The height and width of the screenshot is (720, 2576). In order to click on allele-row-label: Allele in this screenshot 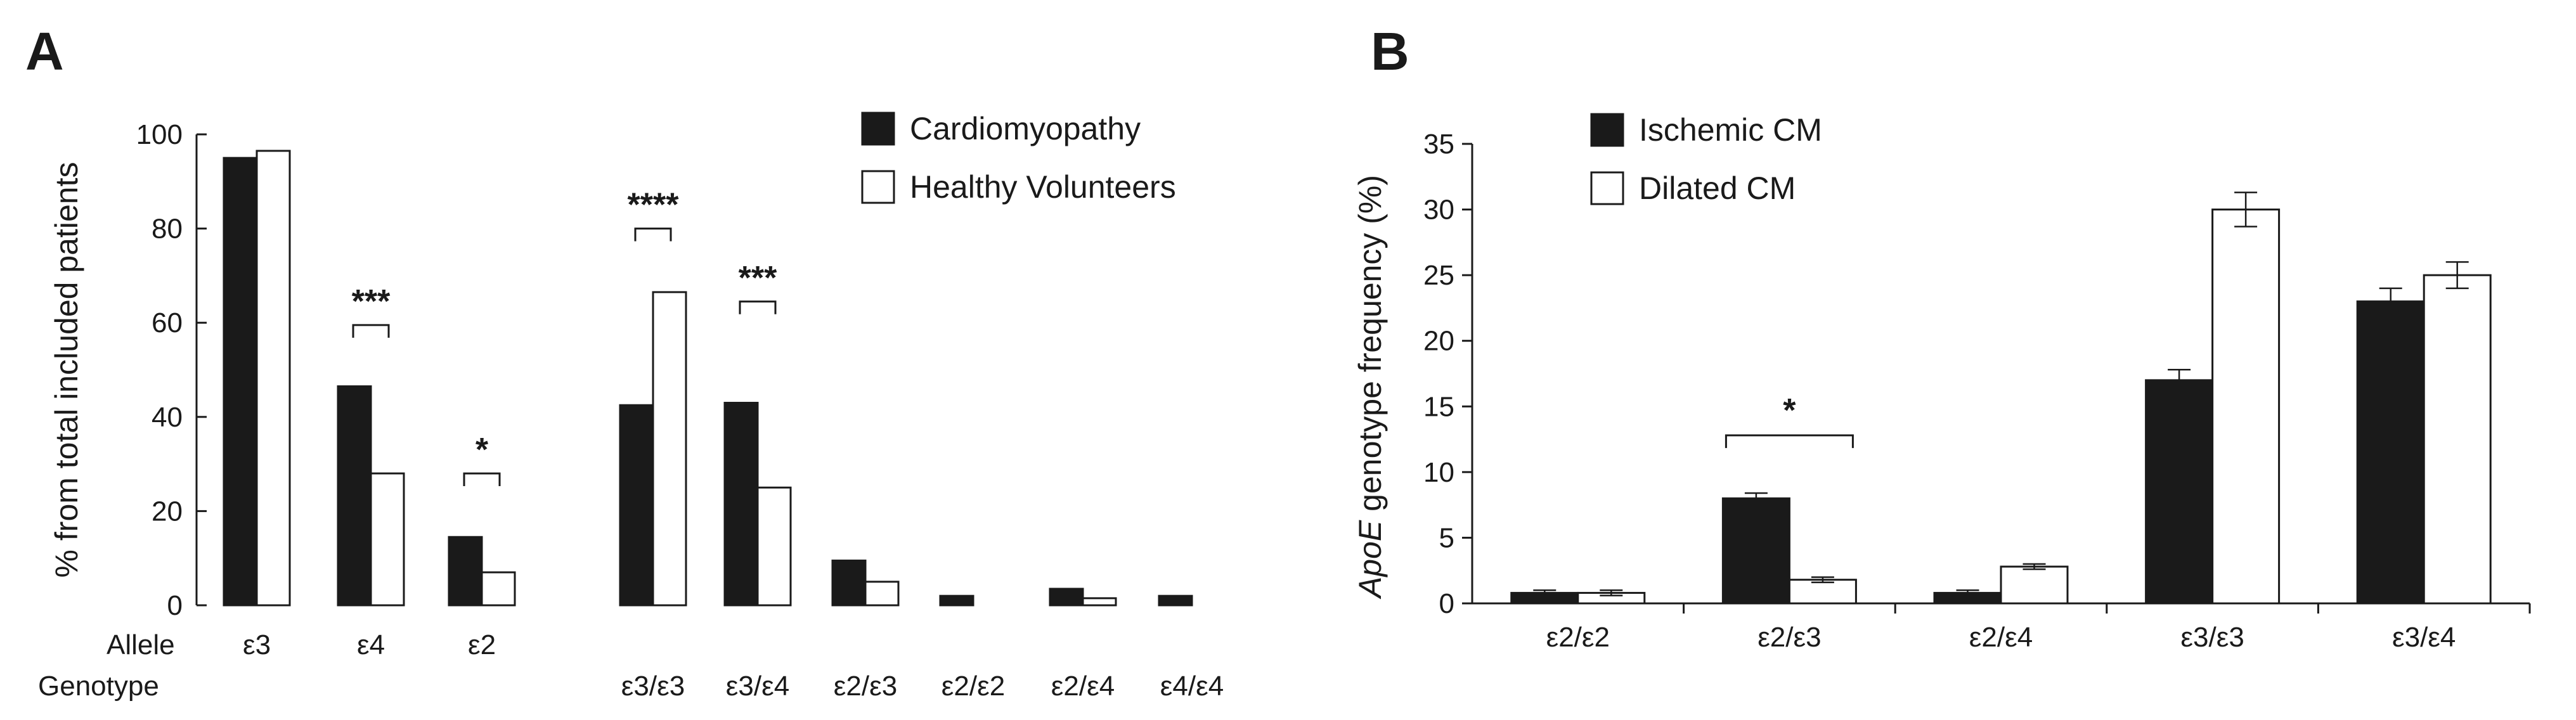, I will do `click(141, 644)`.